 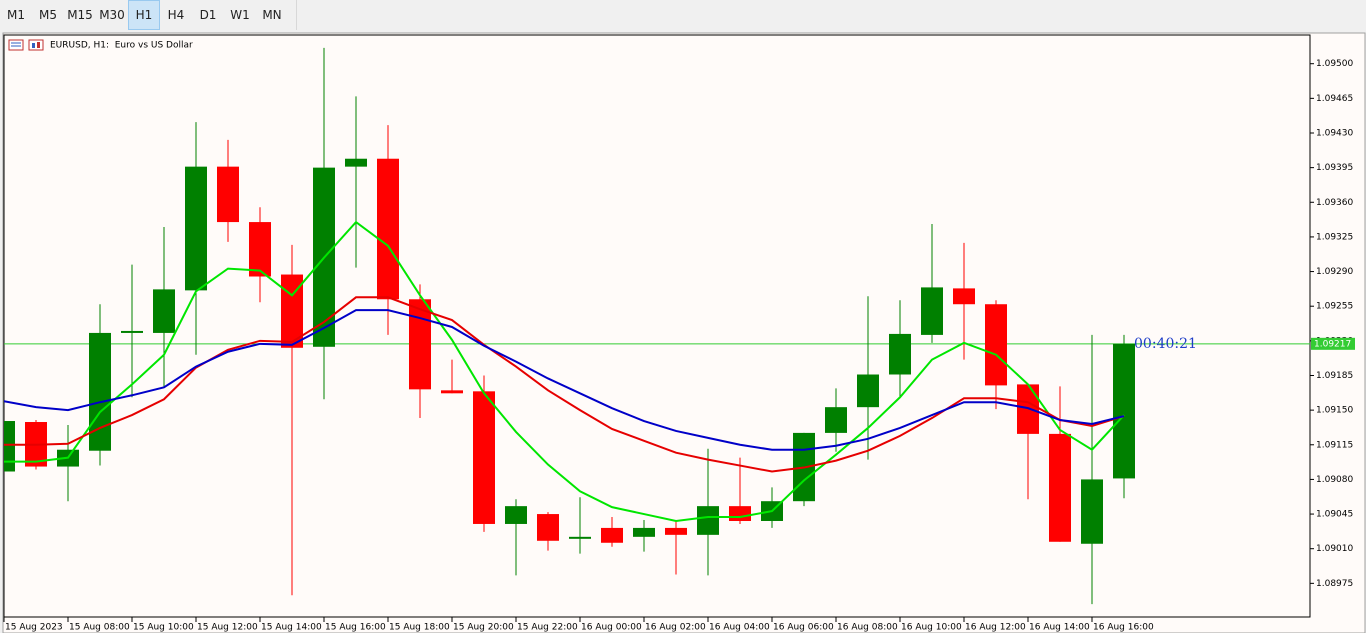 I want to click on y-tick-label: 1.09045, so click(x=1334, y=515).